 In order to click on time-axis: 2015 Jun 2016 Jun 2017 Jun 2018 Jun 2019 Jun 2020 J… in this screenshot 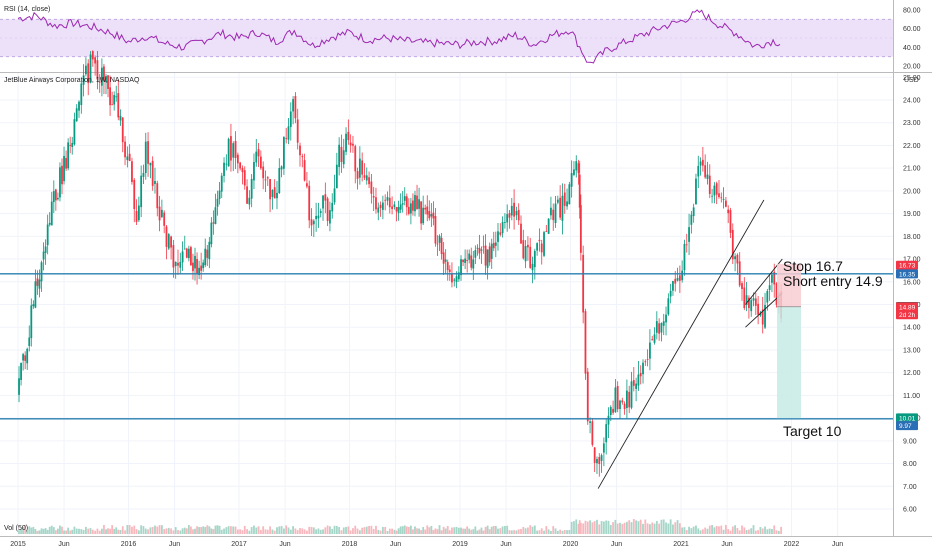, I will do `click(426, 544)`.